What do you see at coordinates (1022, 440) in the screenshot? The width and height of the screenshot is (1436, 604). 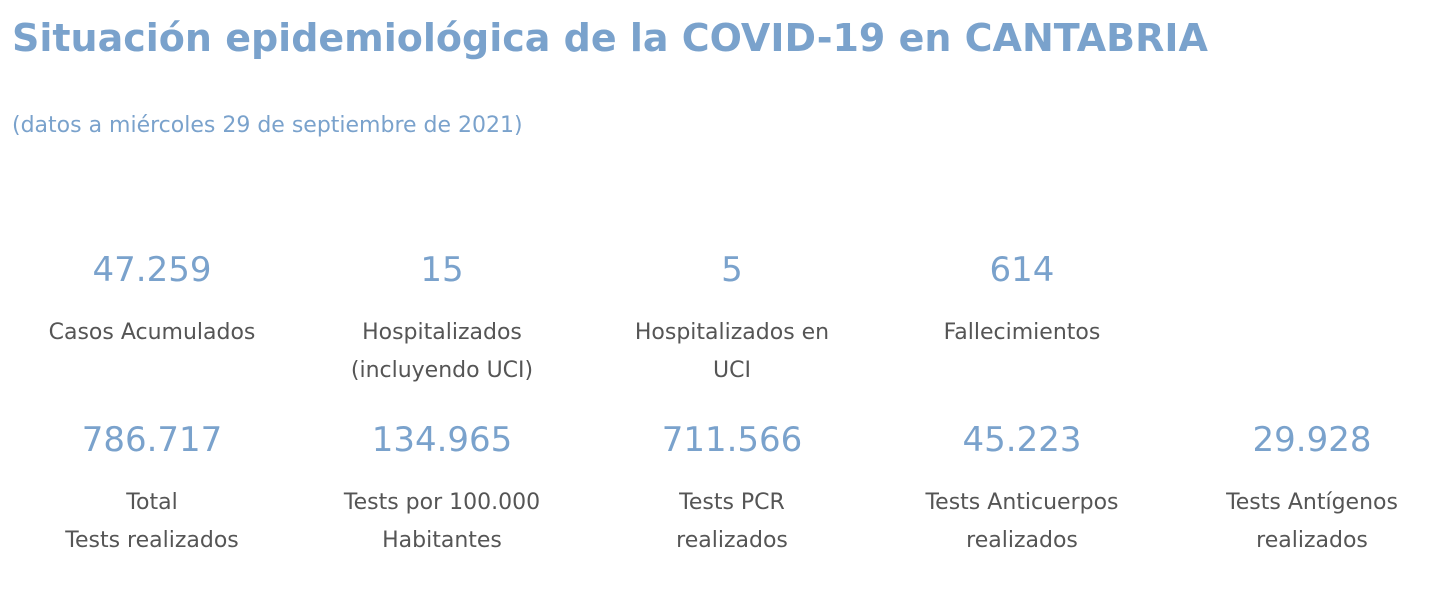 I see `stat-value: 45.223` at bounding box center [1022, 440].